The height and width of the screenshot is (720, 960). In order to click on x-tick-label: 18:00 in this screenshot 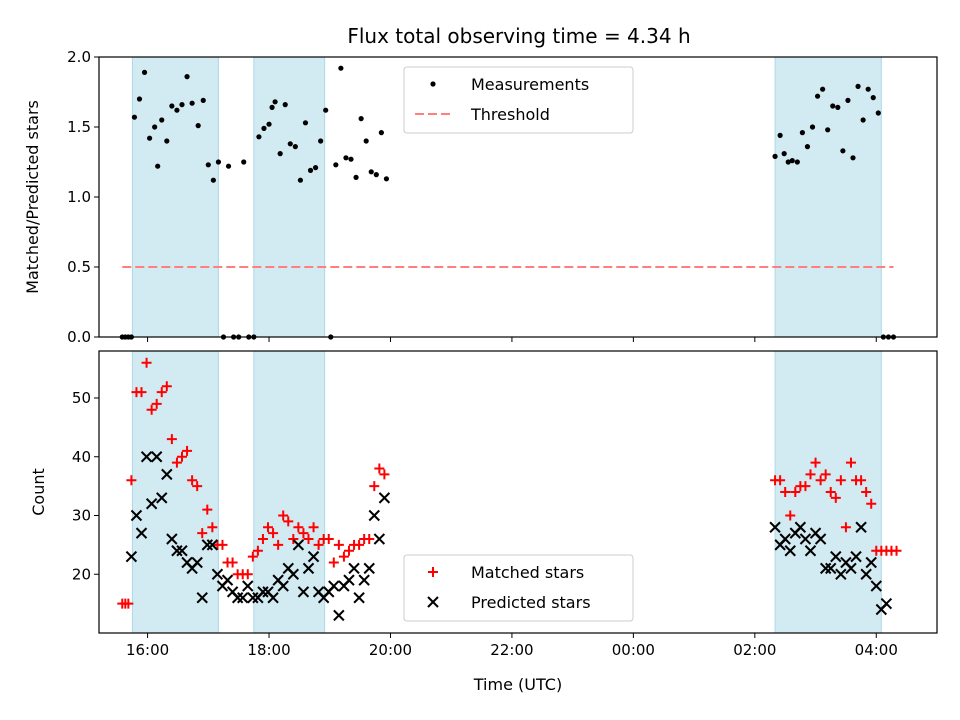, I will do `click(268, 650)`.